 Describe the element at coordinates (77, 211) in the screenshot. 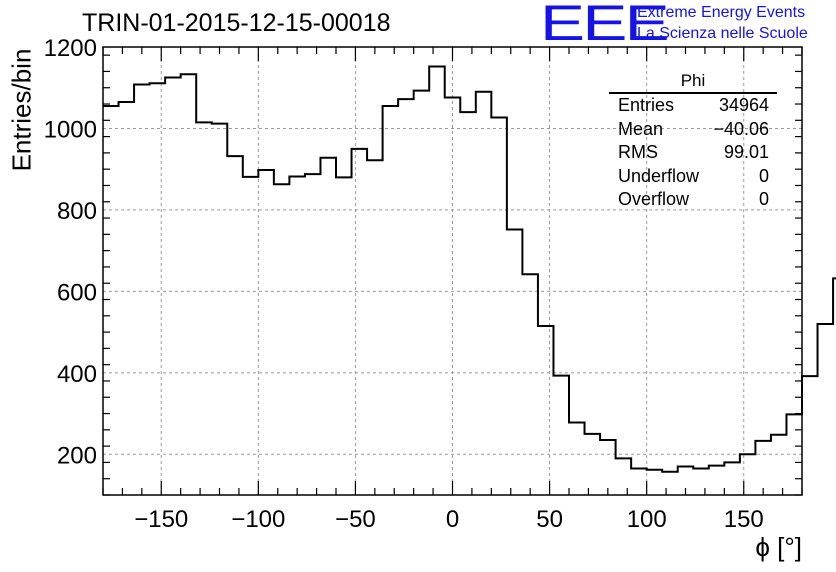

I see `y-tick-label: 800` at that location.